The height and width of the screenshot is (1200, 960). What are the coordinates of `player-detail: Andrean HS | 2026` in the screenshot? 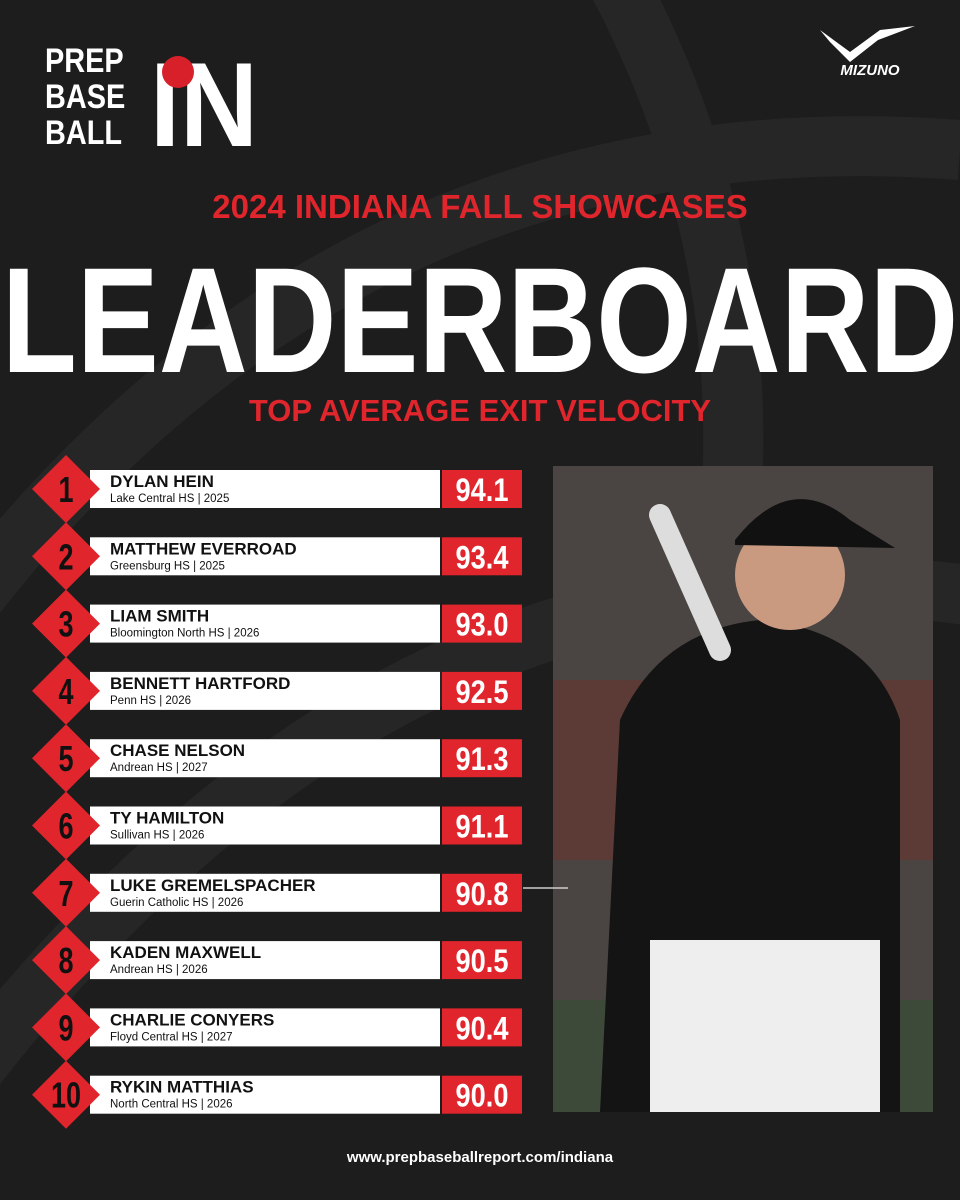 It's located at (159, 970).